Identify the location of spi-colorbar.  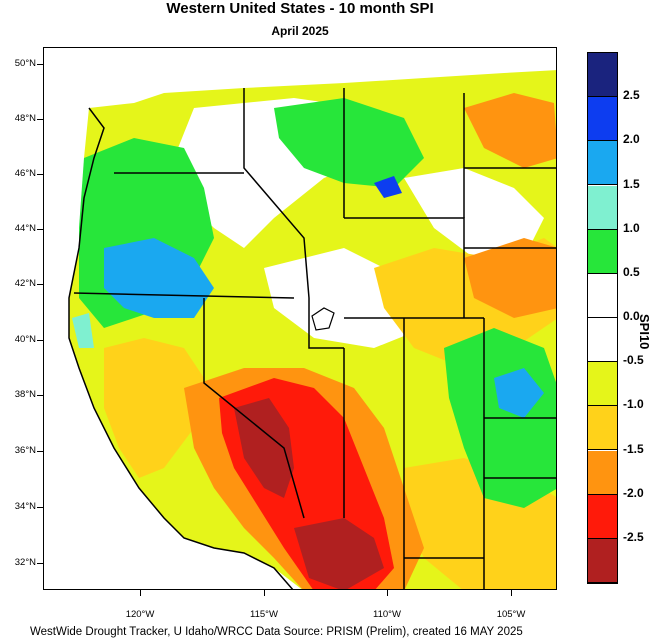
(602, 318).